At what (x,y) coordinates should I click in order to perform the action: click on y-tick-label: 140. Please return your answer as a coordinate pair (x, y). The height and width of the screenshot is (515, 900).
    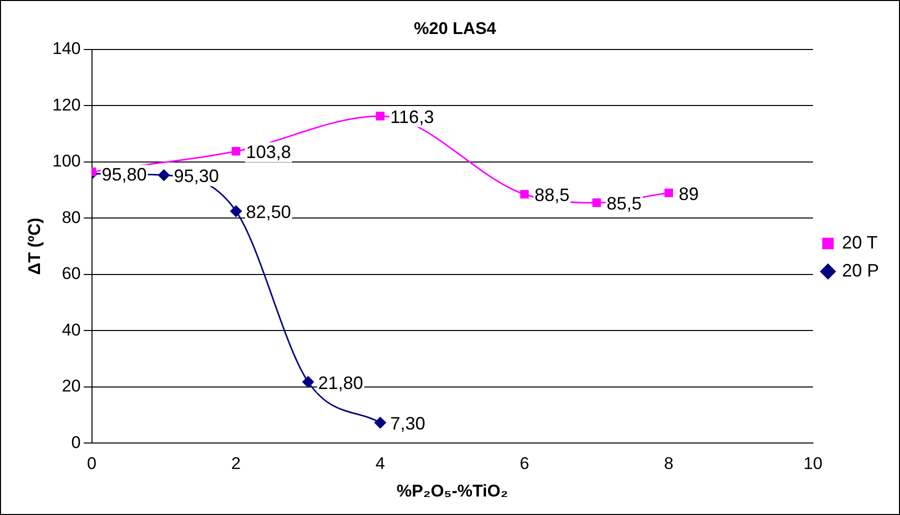
    Looking at the image, I should click on (66, 48).